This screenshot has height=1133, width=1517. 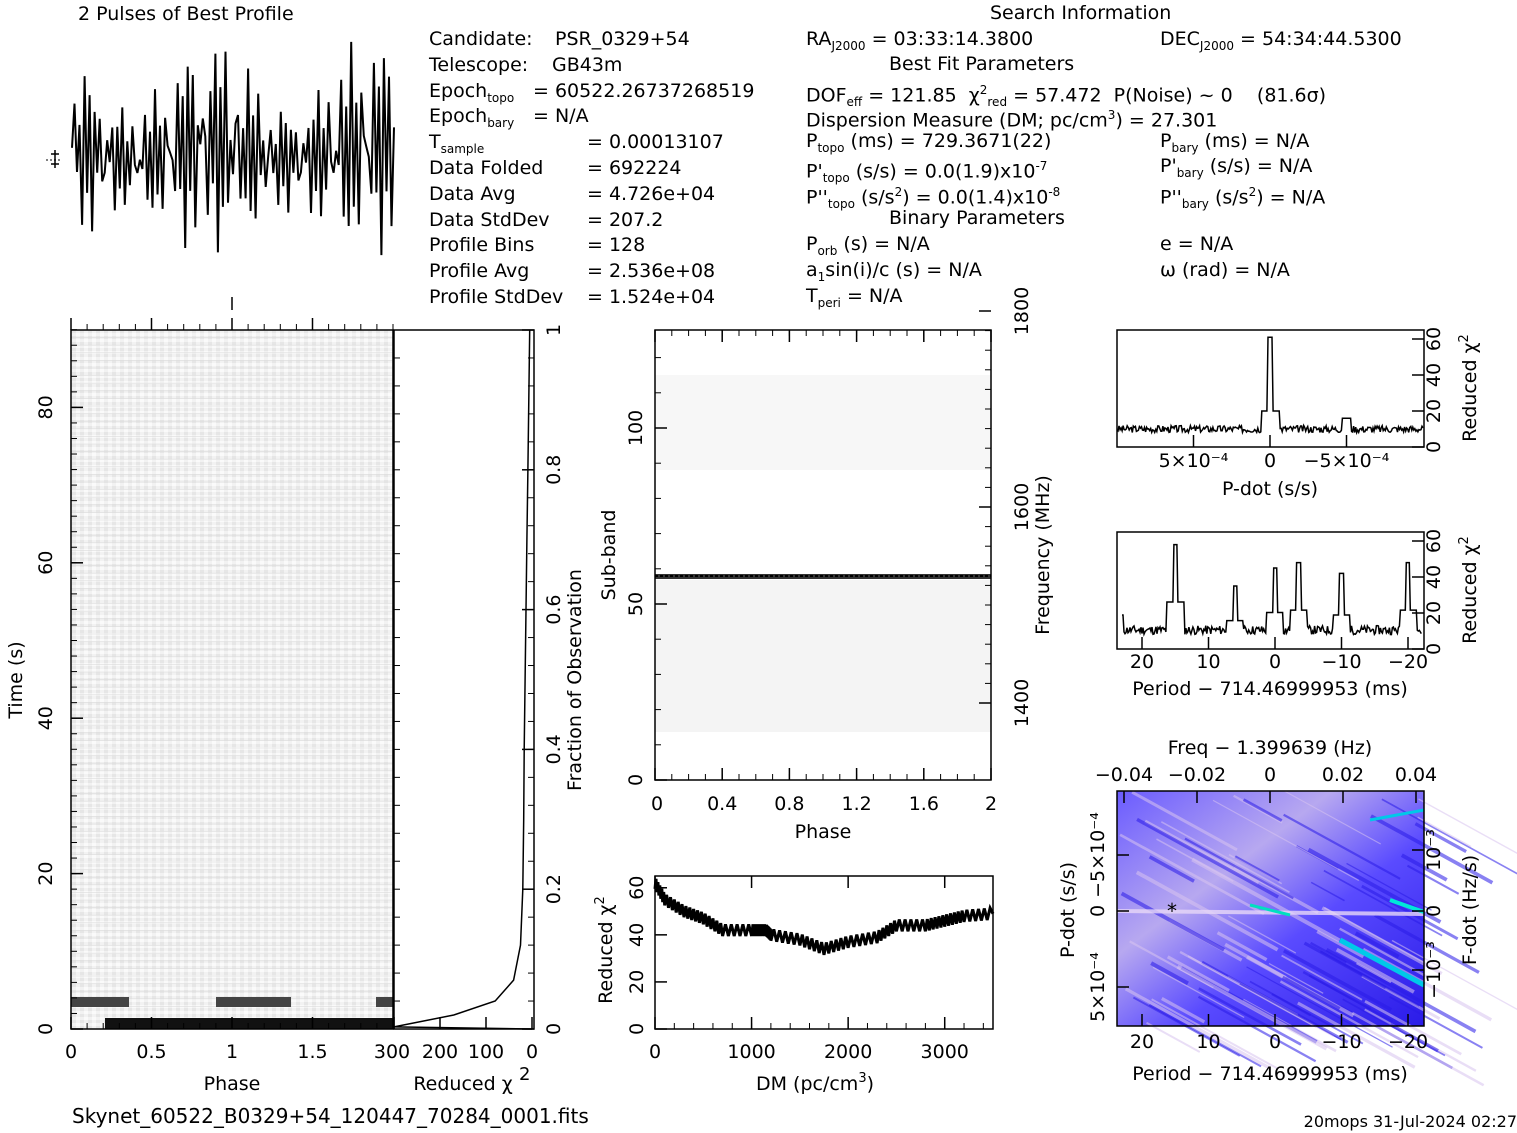 I want to click on pdbary-line: P'bary (s/s) = N/A, so click(x=1236, y=167).